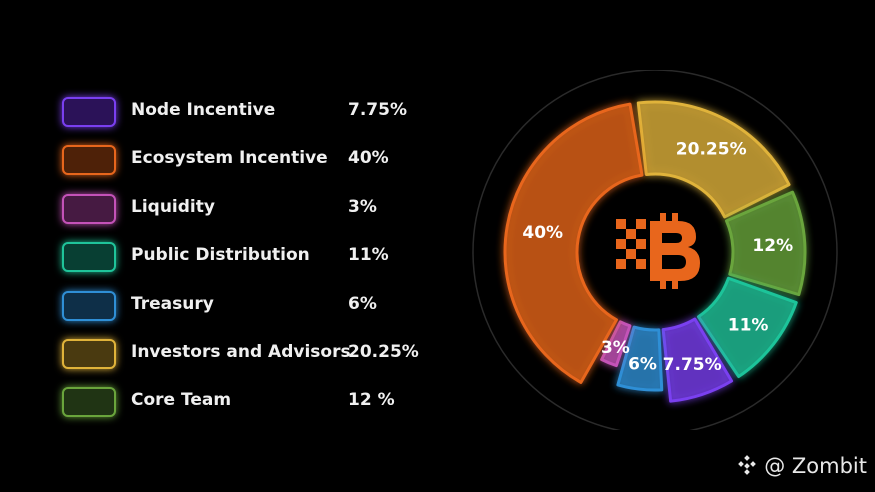 The width and height of the screenshot is (875, 492). I want to click on legend-item-public-distribution: Public Distribution 11%, so click(262, 256).